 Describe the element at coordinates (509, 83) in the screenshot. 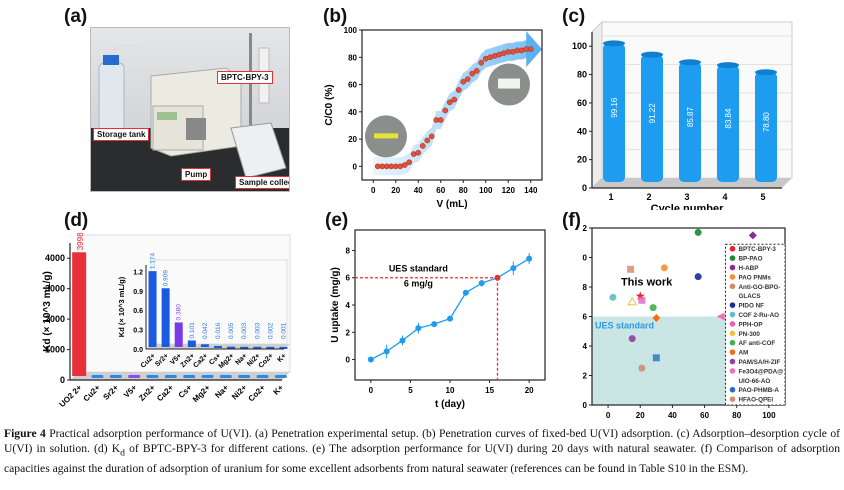

I see `inset-white-band` at that location.